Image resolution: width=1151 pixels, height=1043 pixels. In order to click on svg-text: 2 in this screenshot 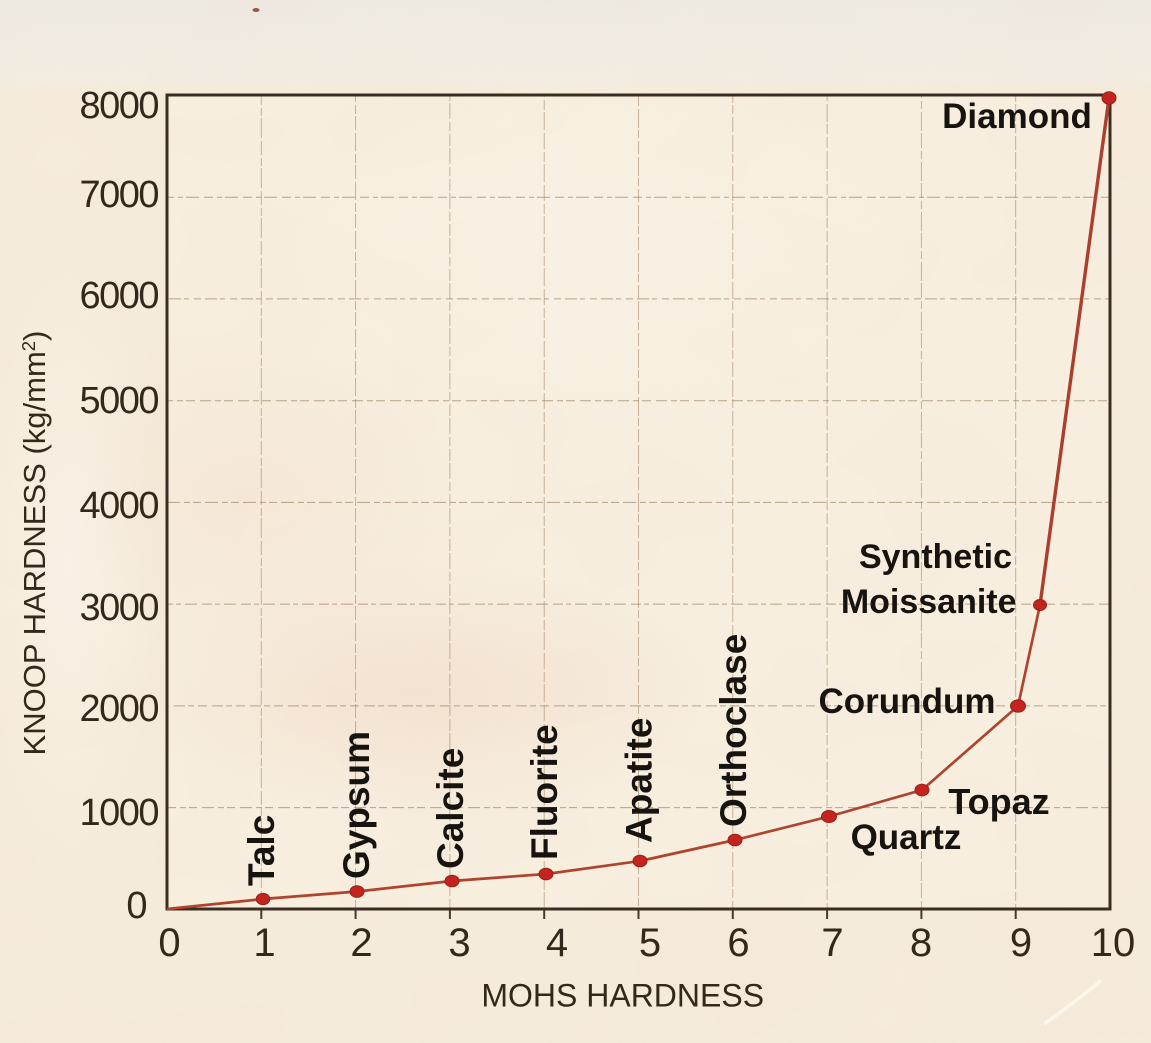, I will do `click(361, 943)`.